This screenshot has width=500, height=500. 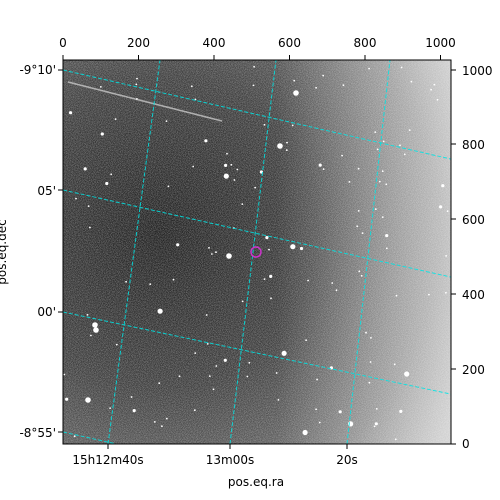 What do you see at coordinates (46, 191) in the screenshot?
I see `dec-tick-05: 05'` at bounding box center [46, 191].